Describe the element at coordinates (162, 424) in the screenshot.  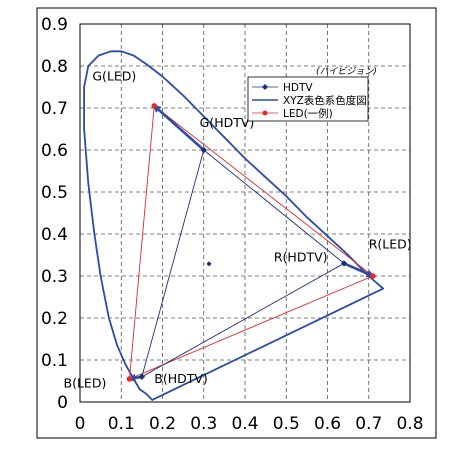
I see `x-tick-label: 0.2` at that location.